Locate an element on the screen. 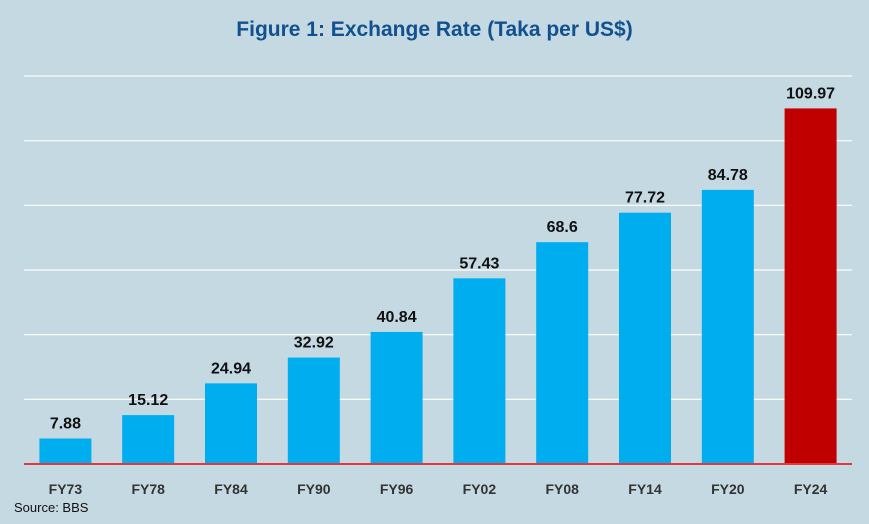  data-label-fy02: 57.43 is located at coordinates (479, 263).